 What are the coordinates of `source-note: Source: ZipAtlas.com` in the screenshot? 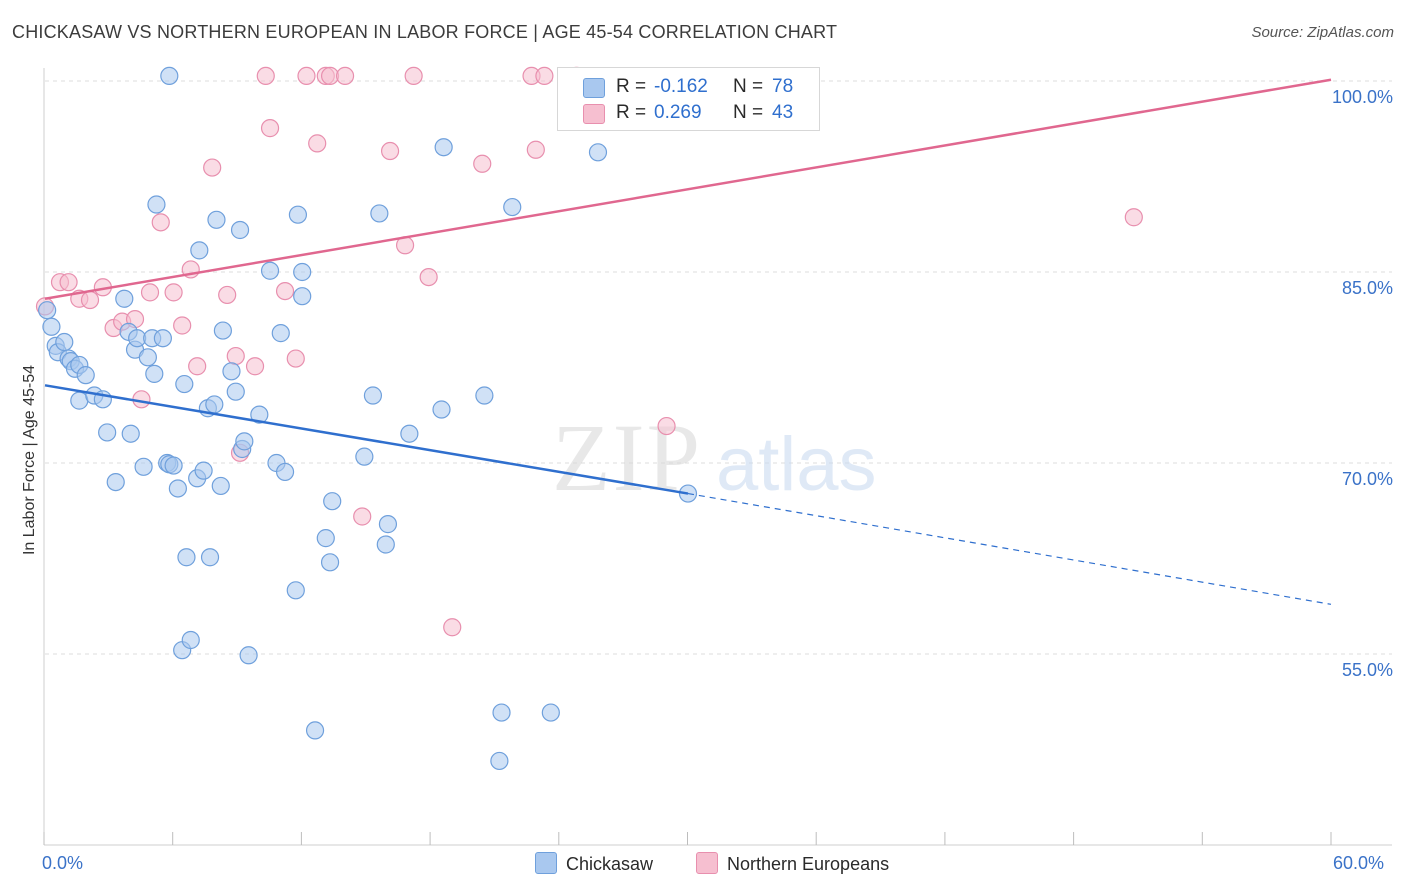 It's located at (1322, 32).